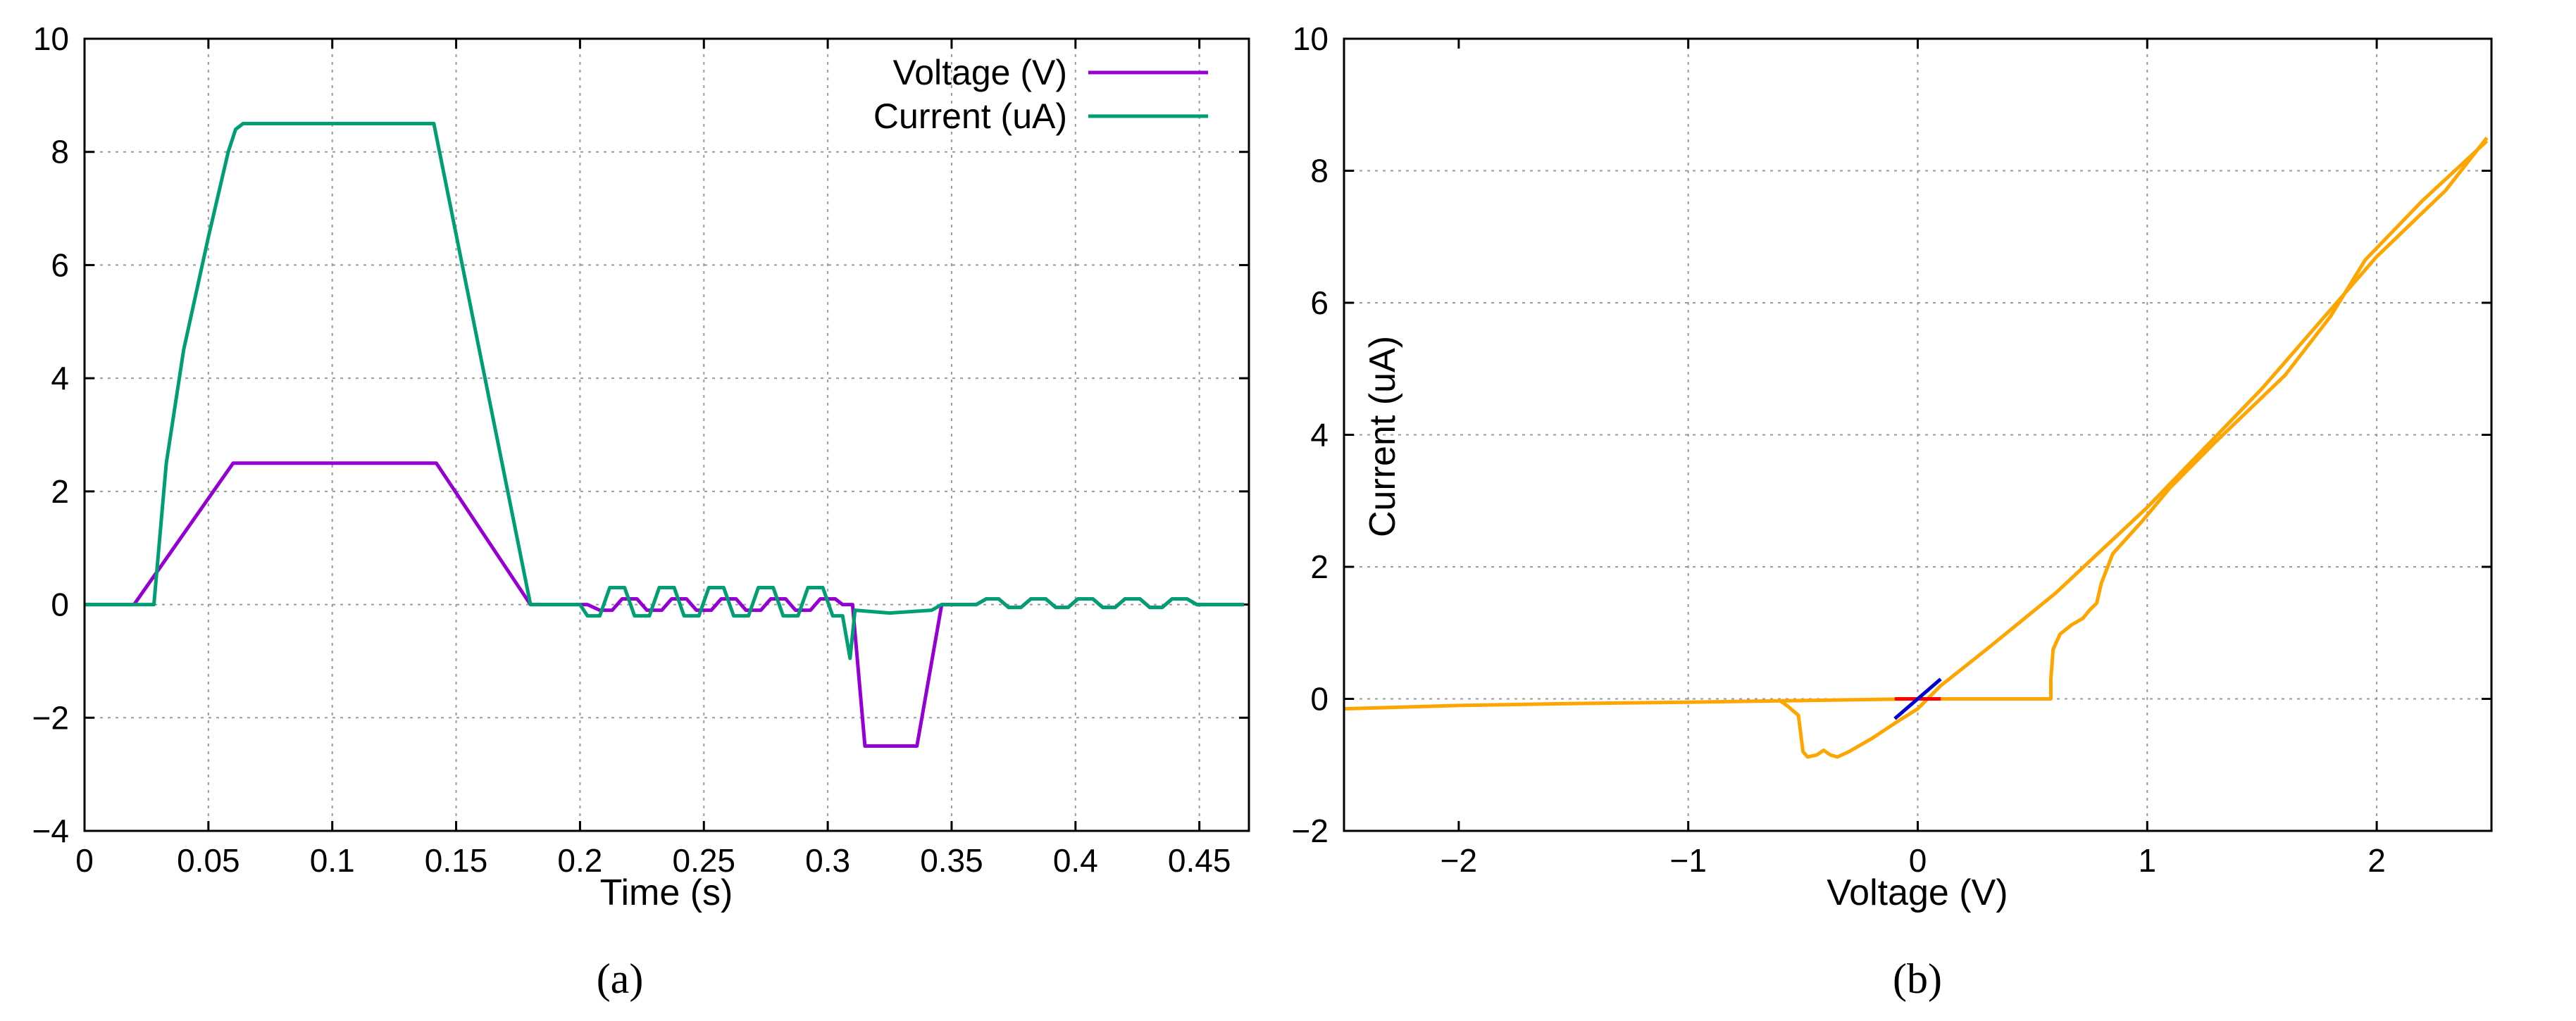  I want to click on y-tick-label: −4, so click(50, 831).